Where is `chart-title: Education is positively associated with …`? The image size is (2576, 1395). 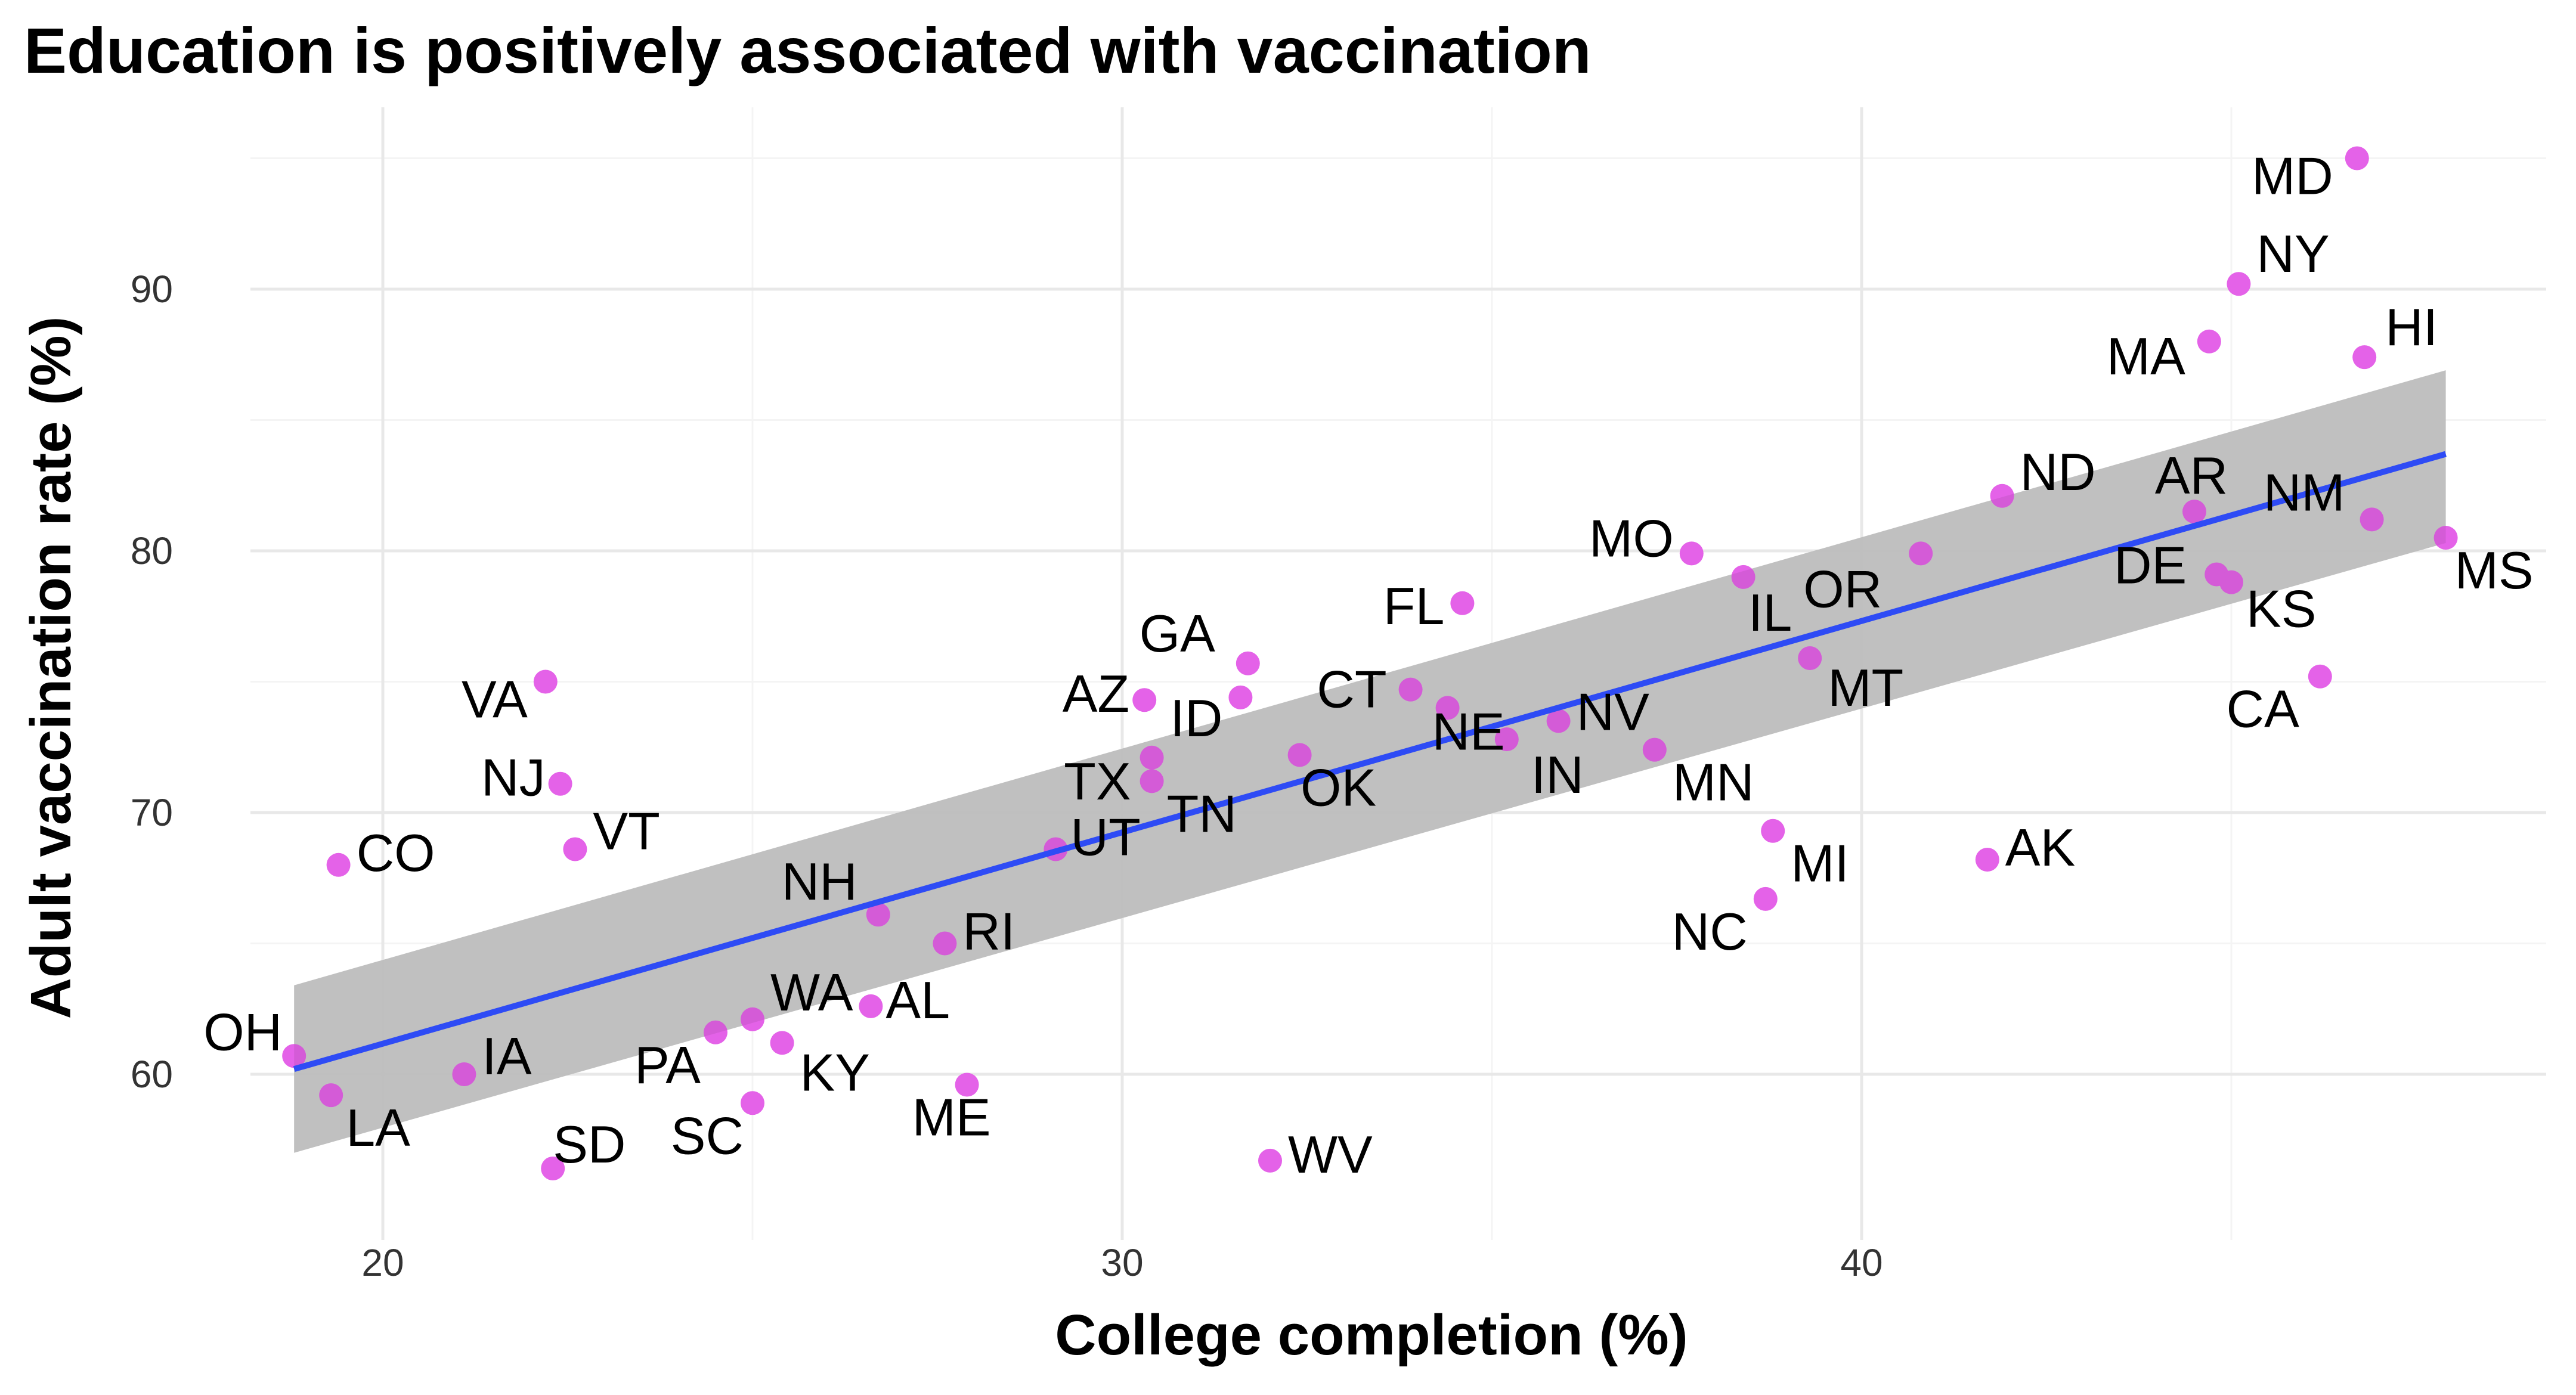
chart-title: Education is positively associated with … is located at coordinates (808, 50).